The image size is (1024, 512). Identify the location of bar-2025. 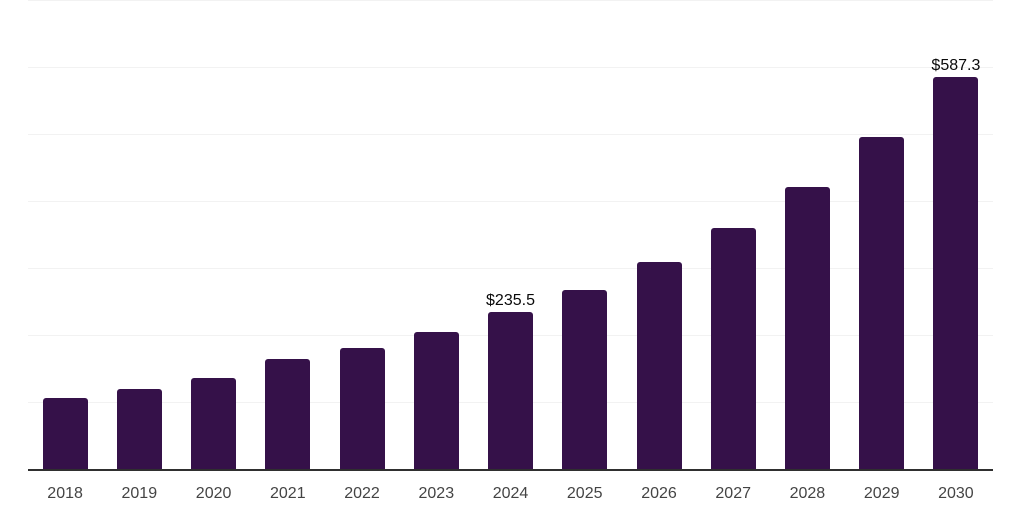
(585, 379).